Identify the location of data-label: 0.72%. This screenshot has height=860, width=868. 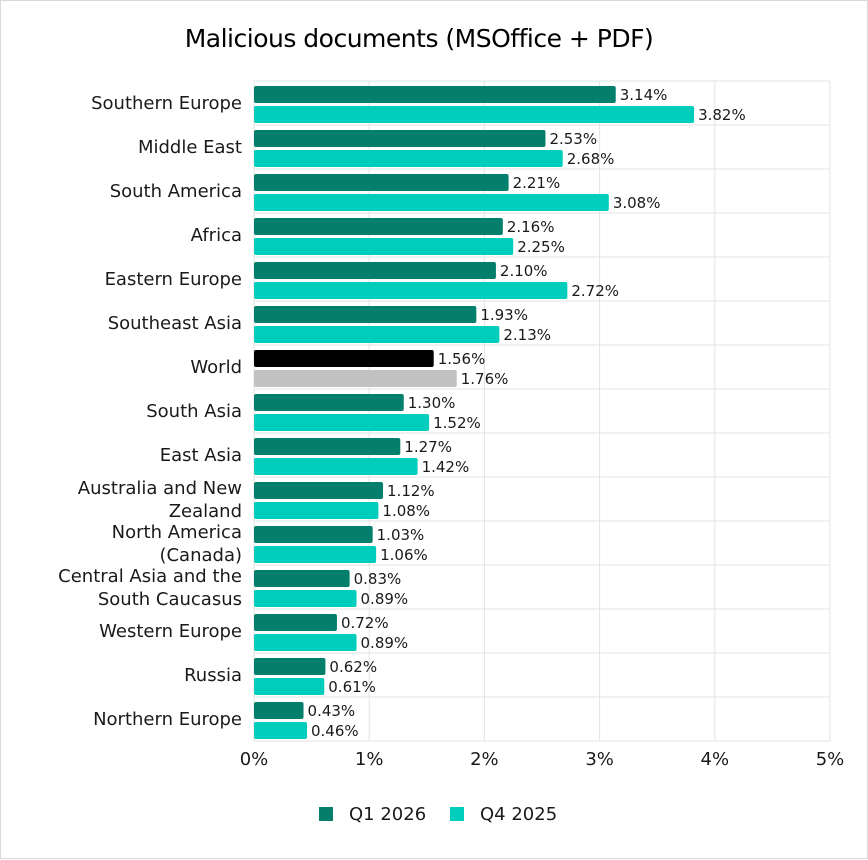
(365, 623).